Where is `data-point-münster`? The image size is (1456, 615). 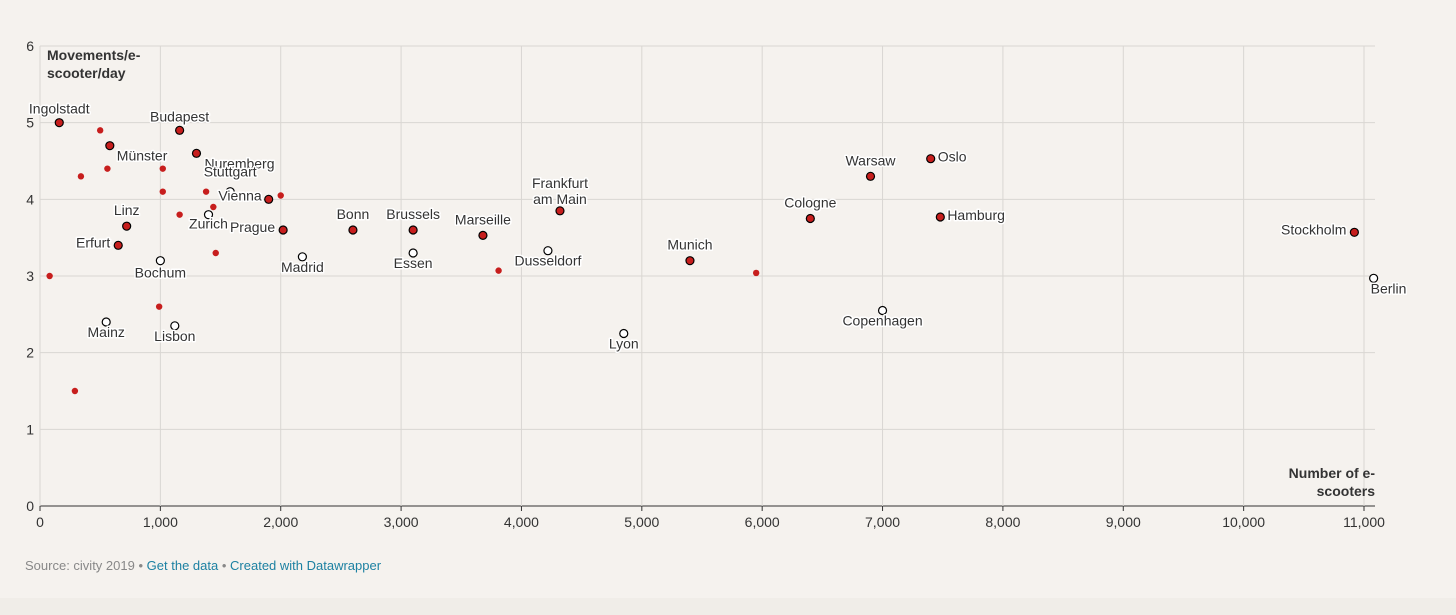 data-point-münster is located at coordinates (110, 146).